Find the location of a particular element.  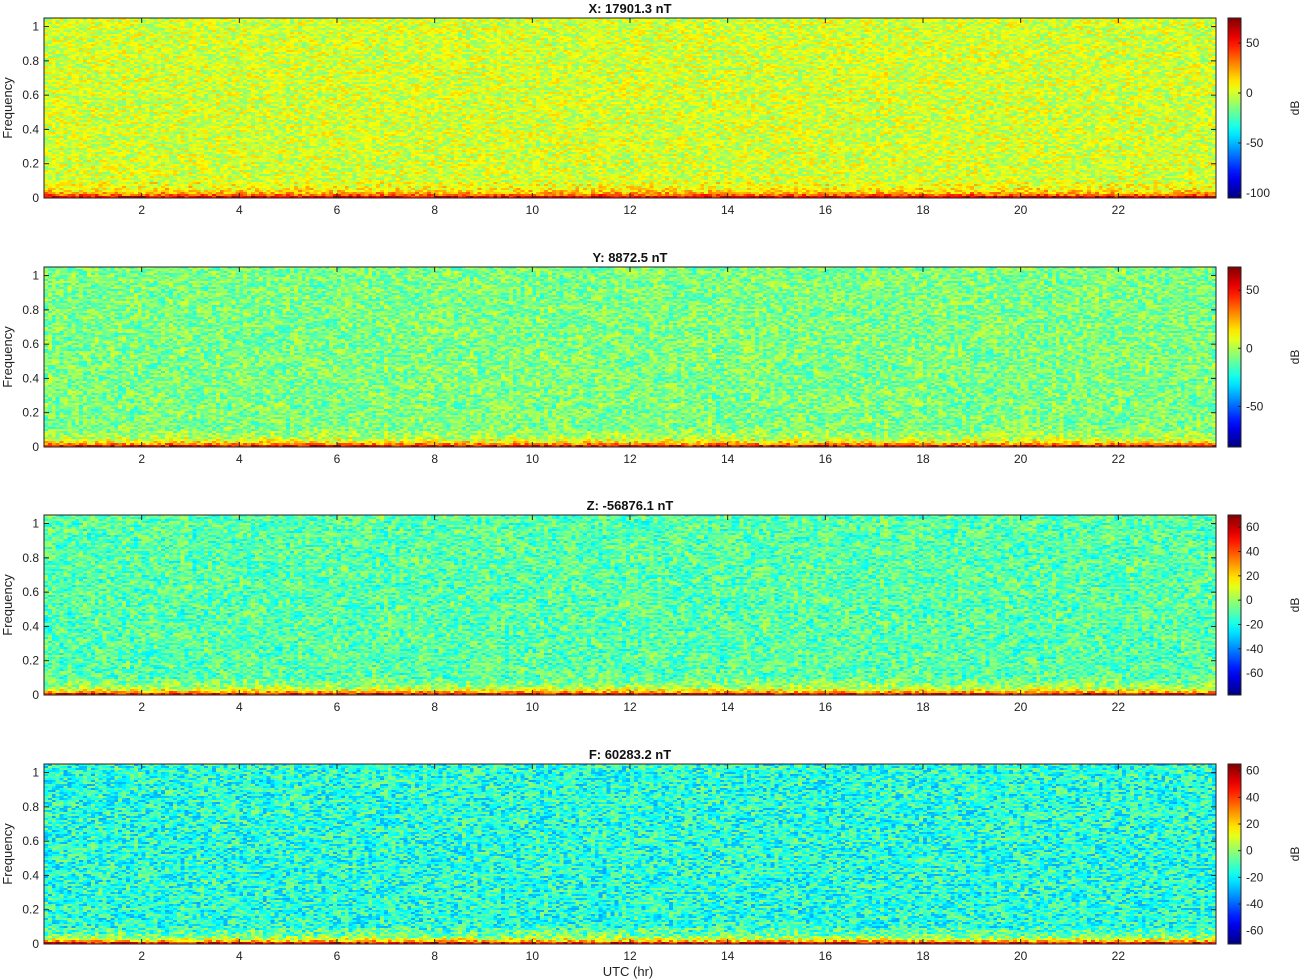

panel-title: Y: 8872.5 nT is located at coordinates (630, 257).